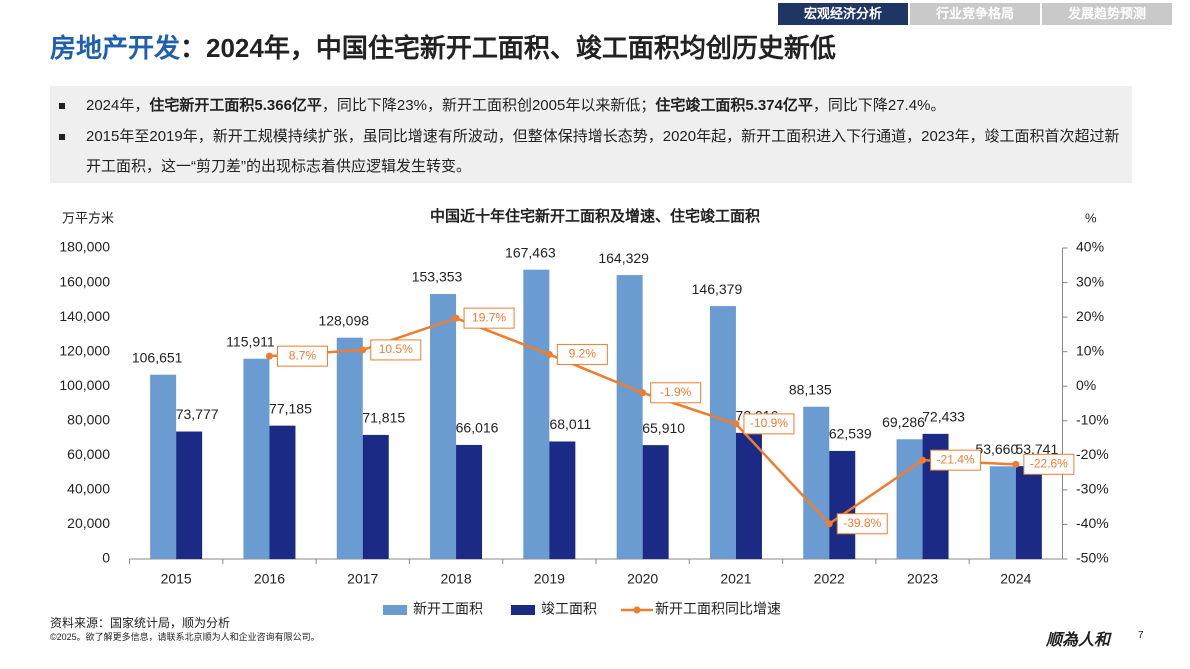  I want to click on line-value-label: -10.9%, so click(769, 423).